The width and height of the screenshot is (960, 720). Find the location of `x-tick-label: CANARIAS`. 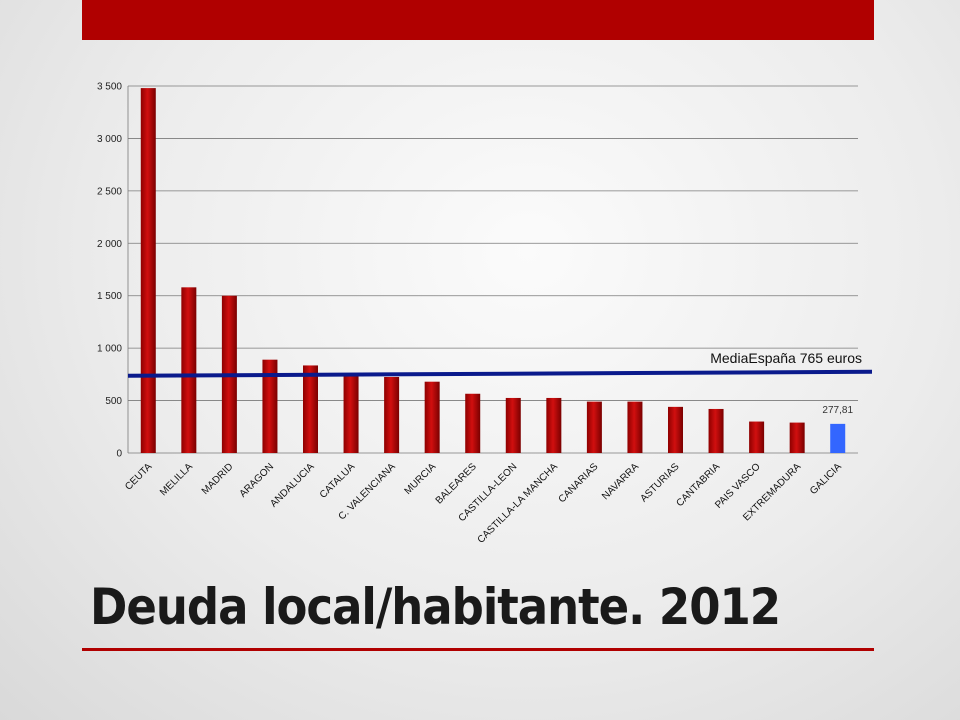

x-tick-label: CANARIAS is located at coordinates (579, 483).